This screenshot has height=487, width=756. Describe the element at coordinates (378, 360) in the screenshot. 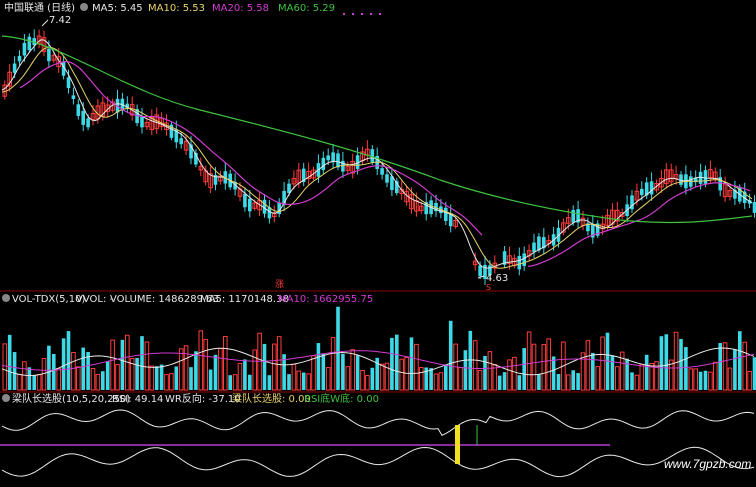

I see `volume-ma10-line` at that location.